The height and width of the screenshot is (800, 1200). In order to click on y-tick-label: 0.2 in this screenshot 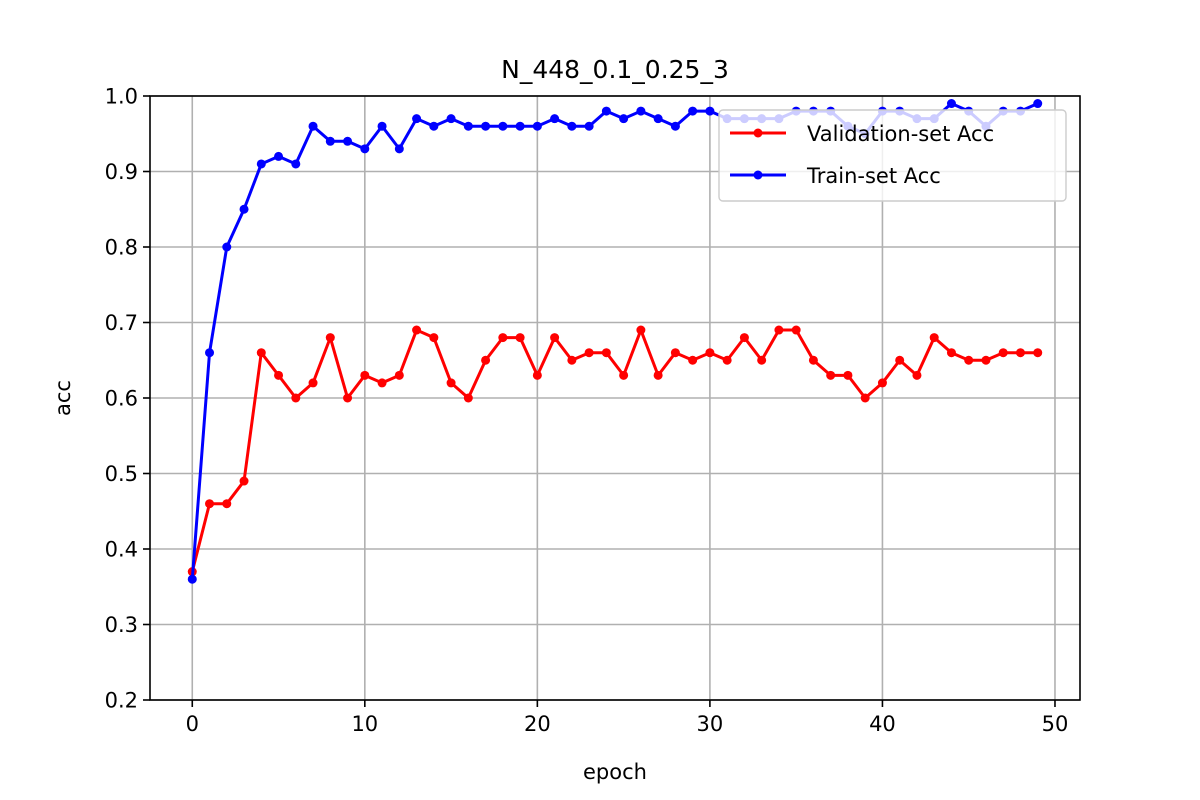, I will do `click(121, 701)`.